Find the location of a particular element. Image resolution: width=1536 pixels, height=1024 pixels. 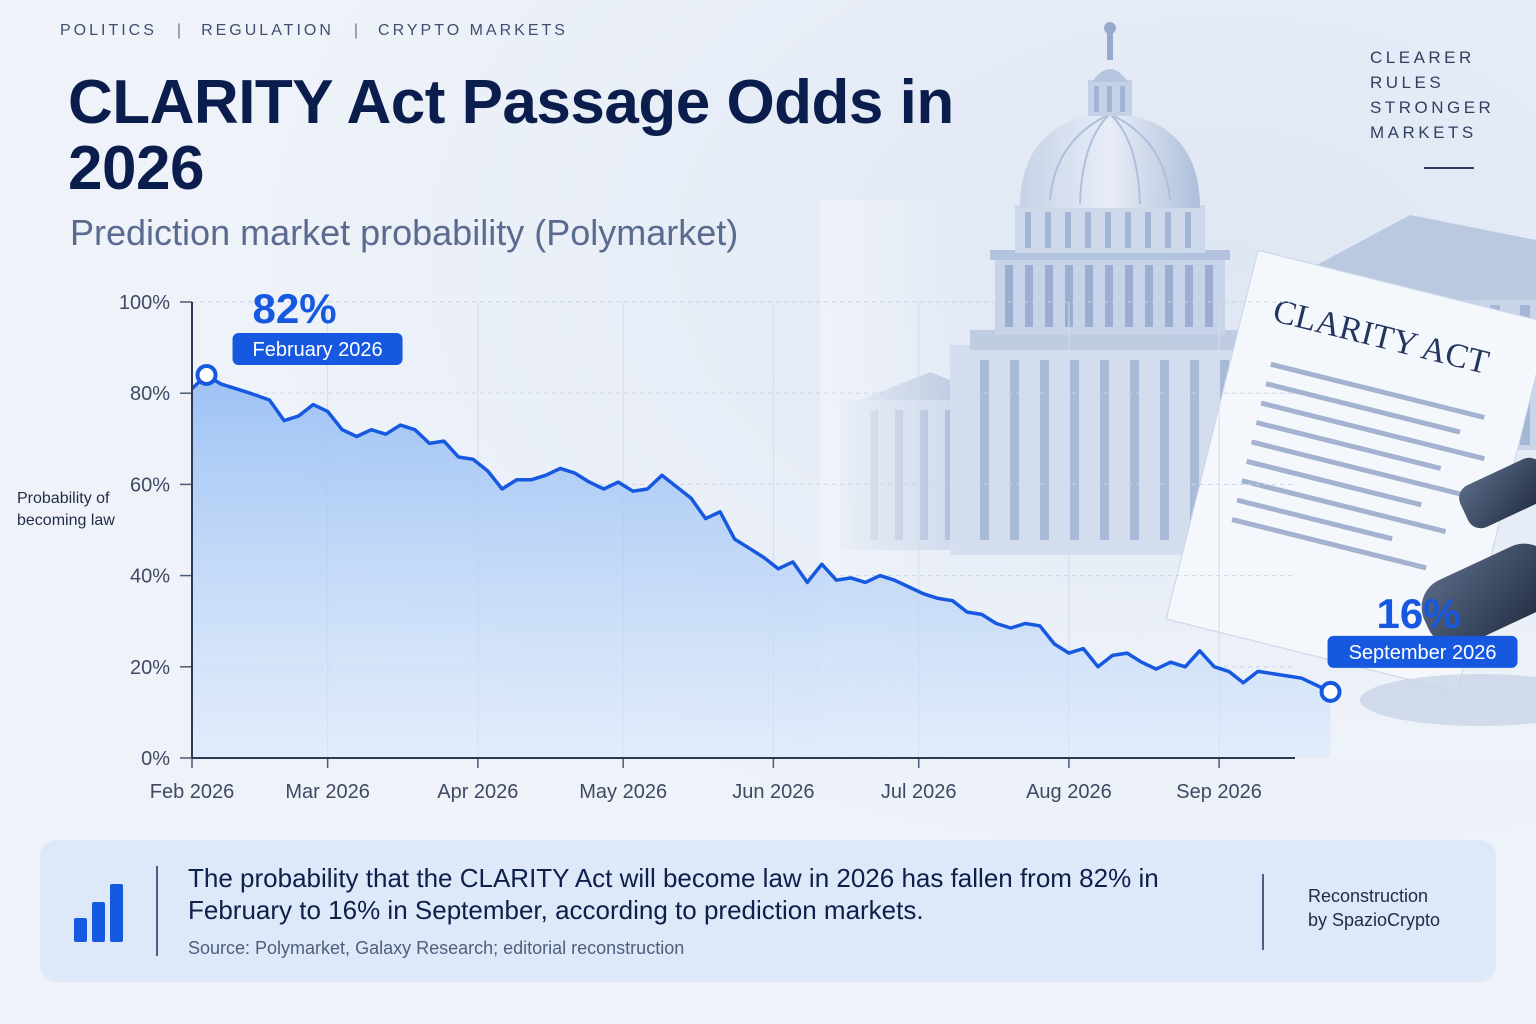

tagline-line: RULES is located at coordinates (1407, 82).